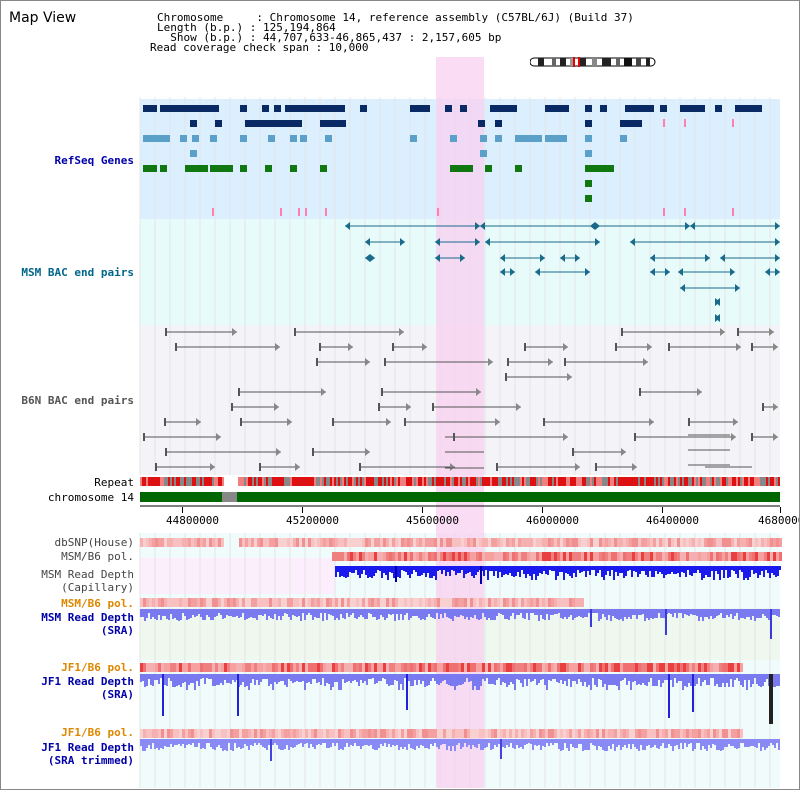  Describe the element at coordinates (90, 760) in the screenshot. I see `jf1-depth-trim-sublabel: (SRA trimmed)` at that location.